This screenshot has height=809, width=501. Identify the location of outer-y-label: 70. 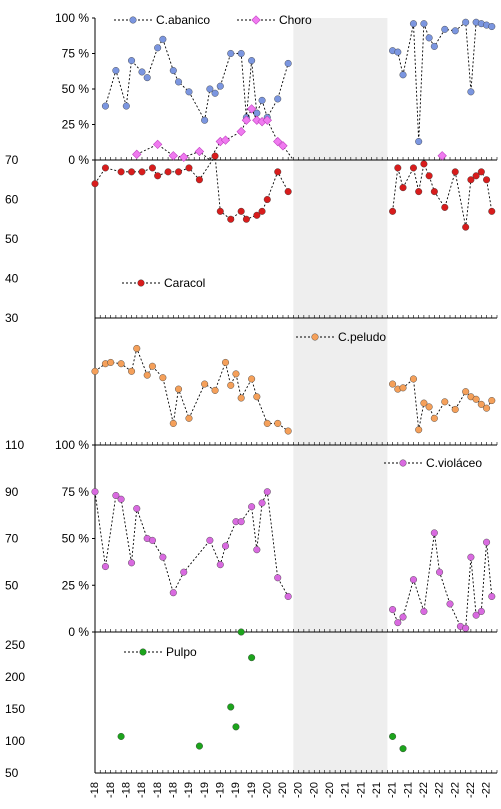
(12, 160).